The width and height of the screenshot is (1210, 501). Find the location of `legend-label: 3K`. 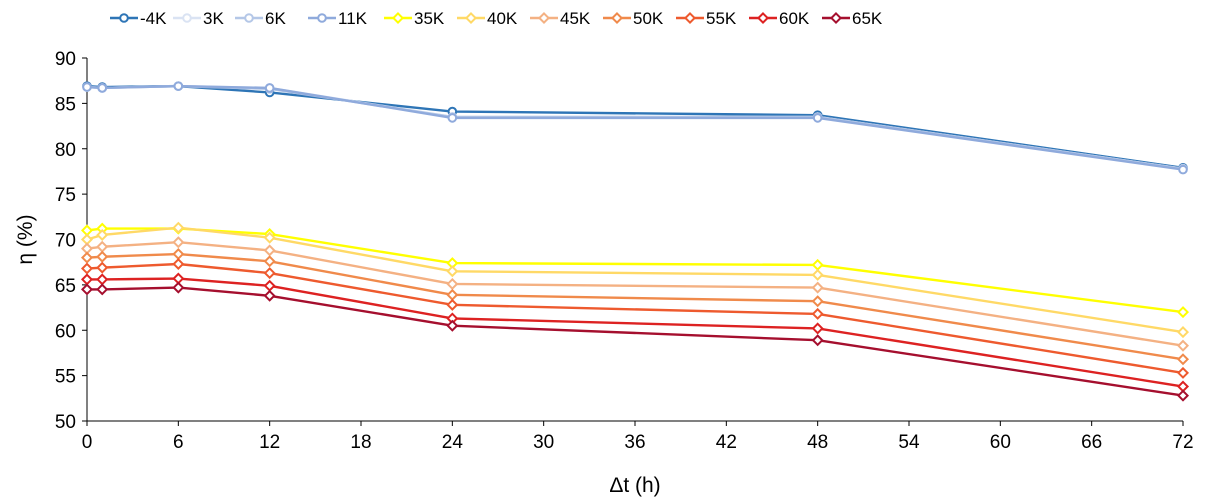

legend-label: 3K is located at coordinates (213, 18).